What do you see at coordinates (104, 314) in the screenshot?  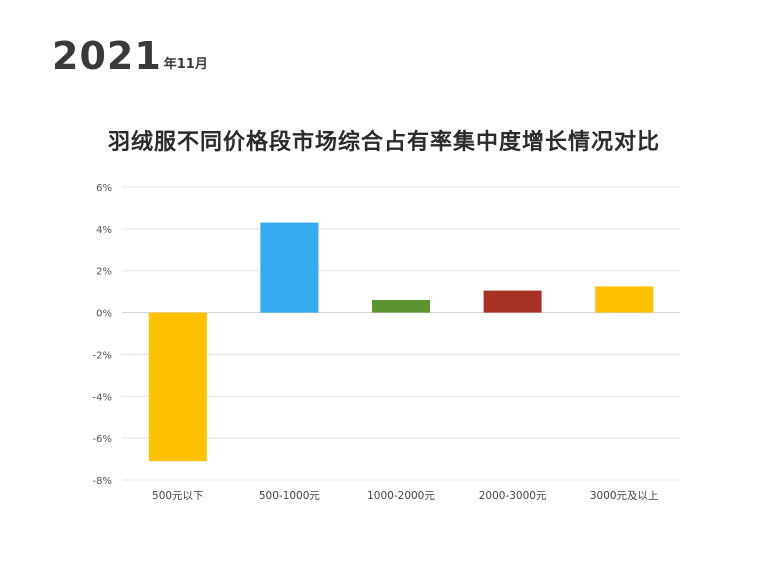 I see `y-tick-label: 0%` at bounding box center [104, 314].